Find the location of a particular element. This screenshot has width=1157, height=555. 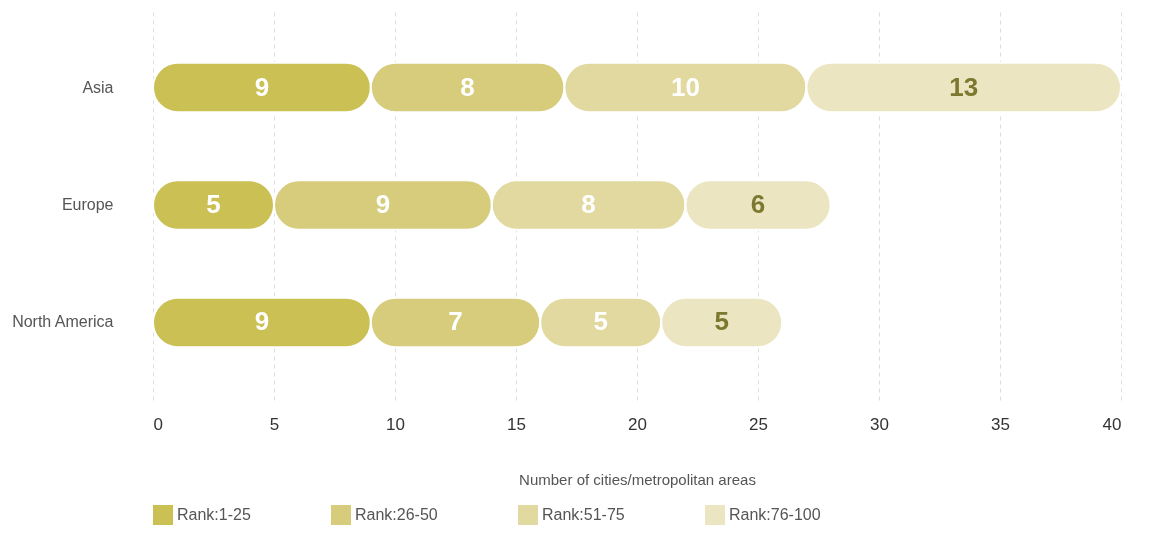

legend-label: Rank:26-50 is located at coordinates (396, 514).